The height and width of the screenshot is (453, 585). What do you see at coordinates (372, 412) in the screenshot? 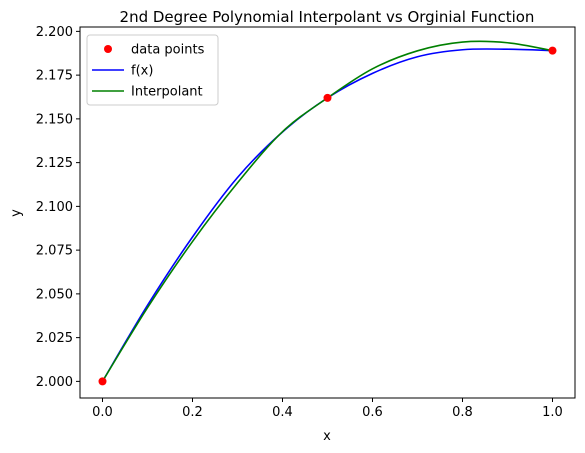
I see `x-tick-label: 0.6` at bounding box center [372, 412].